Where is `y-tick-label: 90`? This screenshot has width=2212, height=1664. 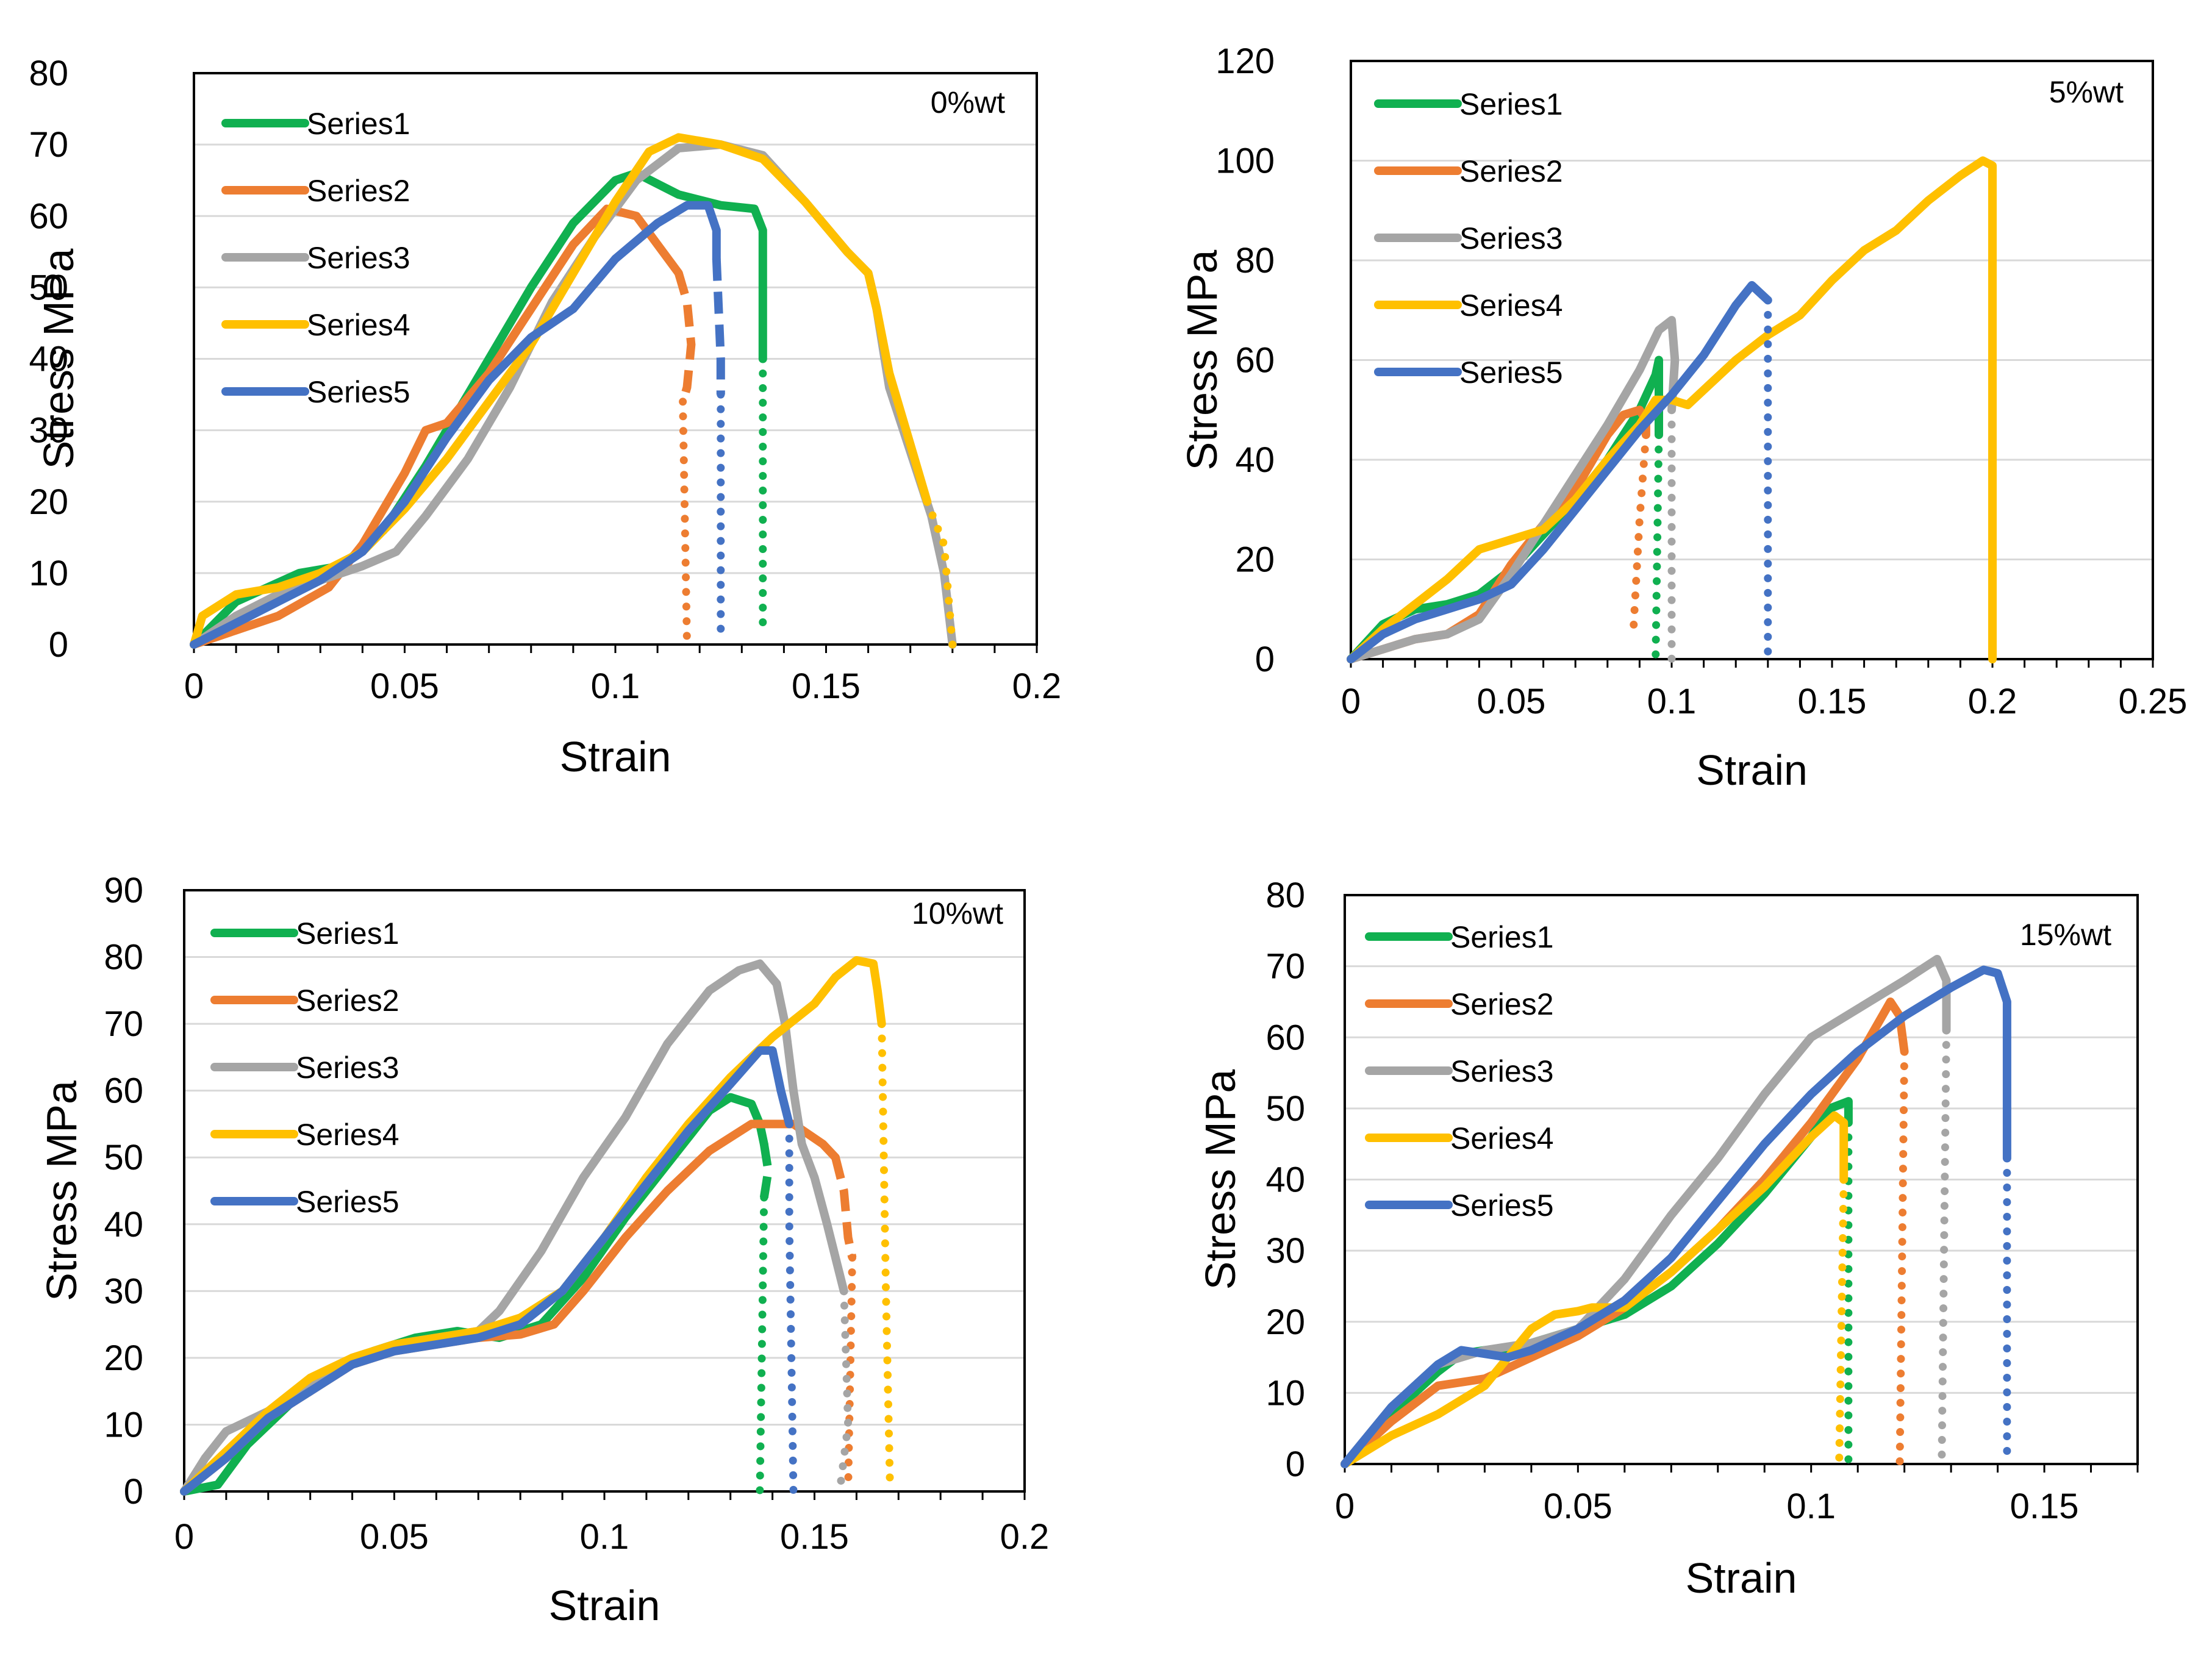 y-tick-label: 90 is located at coordinates (123, 890).